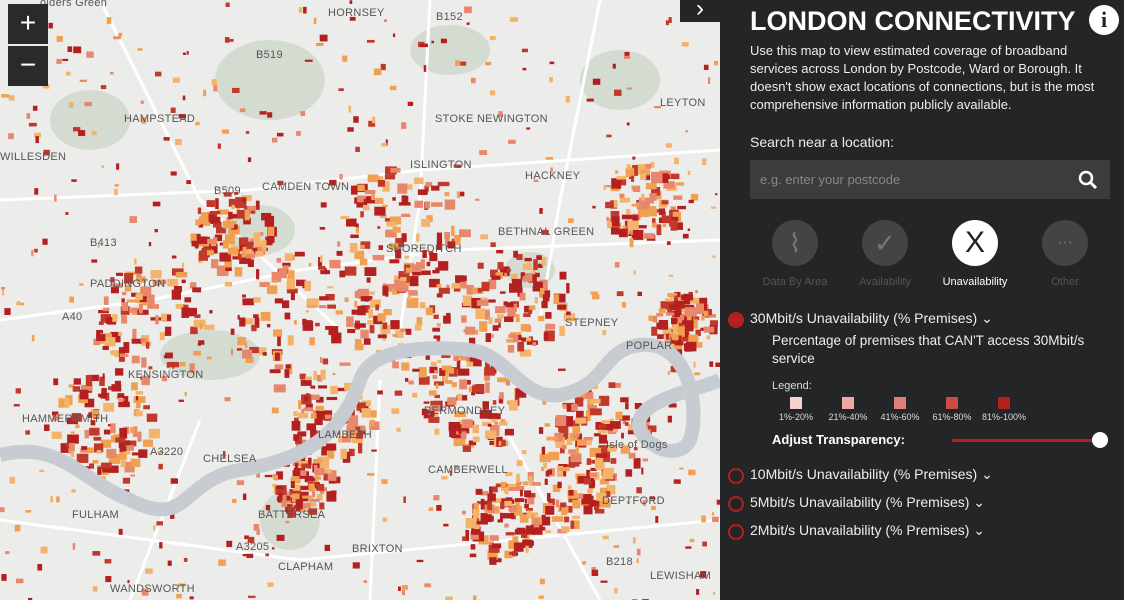 The image size is (1124, 600). What do you see at coordinates (649, 346) in the screenshot?
I see `map-label: POPLAR` at bounding box center [649, 346].